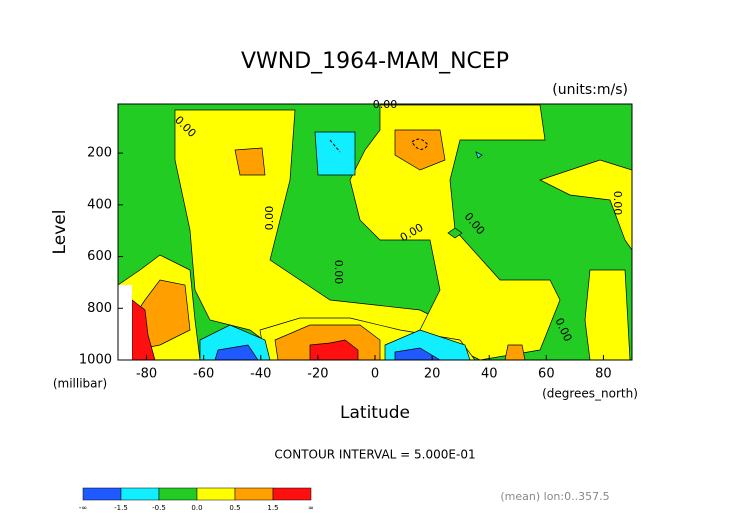  What do you see at coordinates (311, 508) in the screenshot?
I see `colorbar-label: ∞` at bounding box center [311, 508].